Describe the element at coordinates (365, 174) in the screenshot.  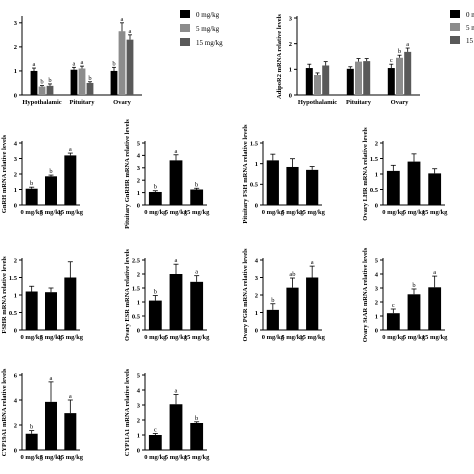
I see `y-axis-label: Ovary LHR mRNA relative levels` at that location.